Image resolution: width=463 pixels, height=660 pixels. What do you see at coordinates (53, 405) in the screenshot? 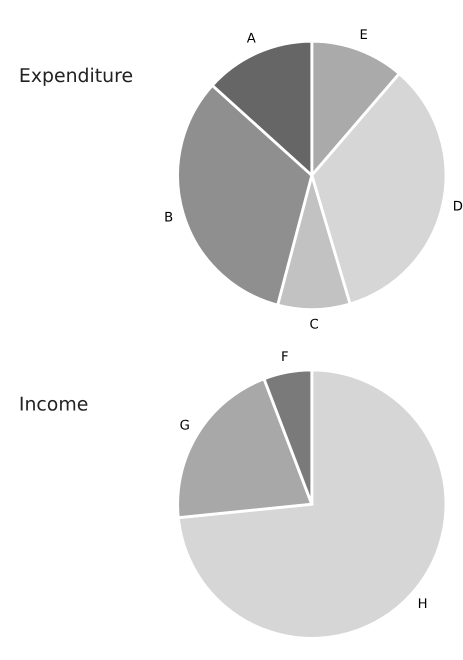
I see `text: Income` at bounding box center [53, 405].